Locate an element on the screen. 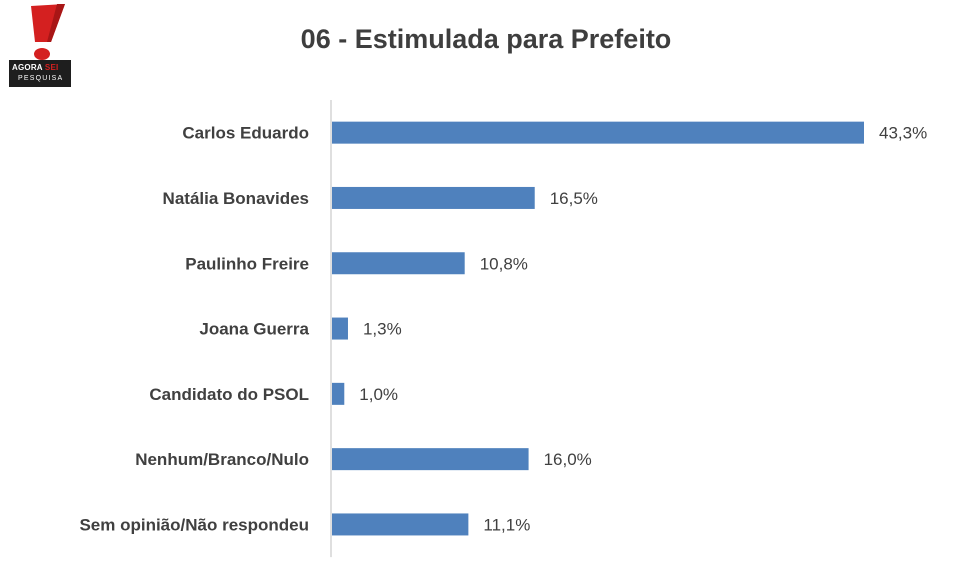 This screenshot has width=972, height=583. data-label: 10,8% is located at coordinates (504, 263).